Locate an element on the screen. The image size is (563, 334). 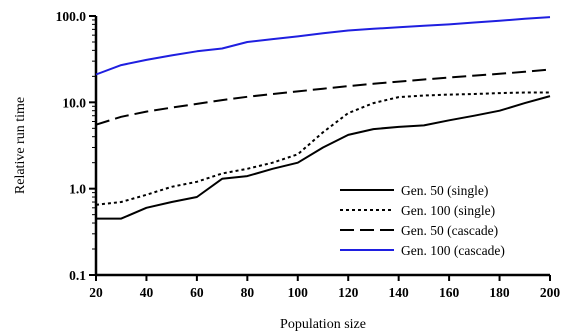
x-axis-title: Population size is located at coordinates (323, 324).